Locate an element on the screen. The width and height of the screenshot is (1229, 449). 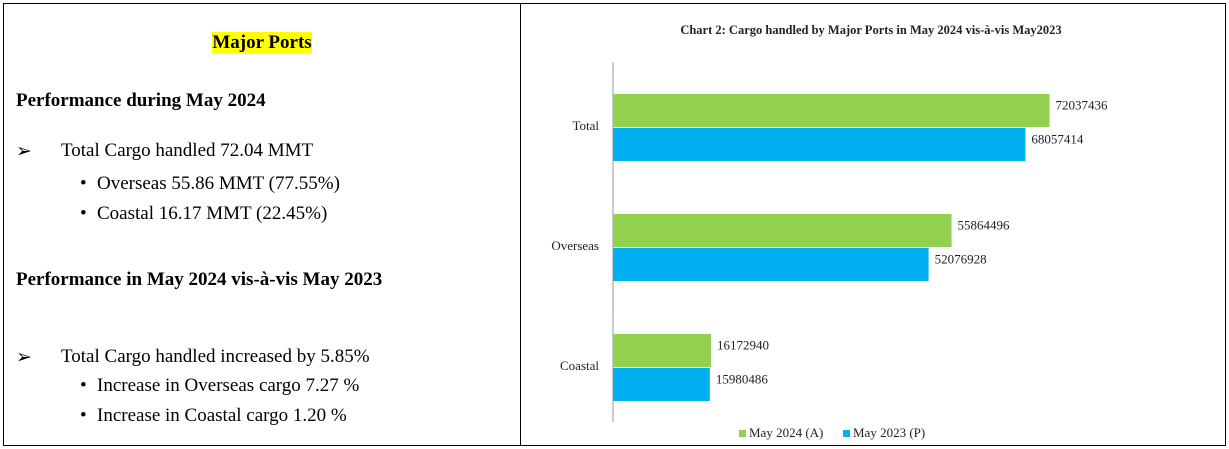
value-label: 72037436 is located at coordinates (1082, 104).